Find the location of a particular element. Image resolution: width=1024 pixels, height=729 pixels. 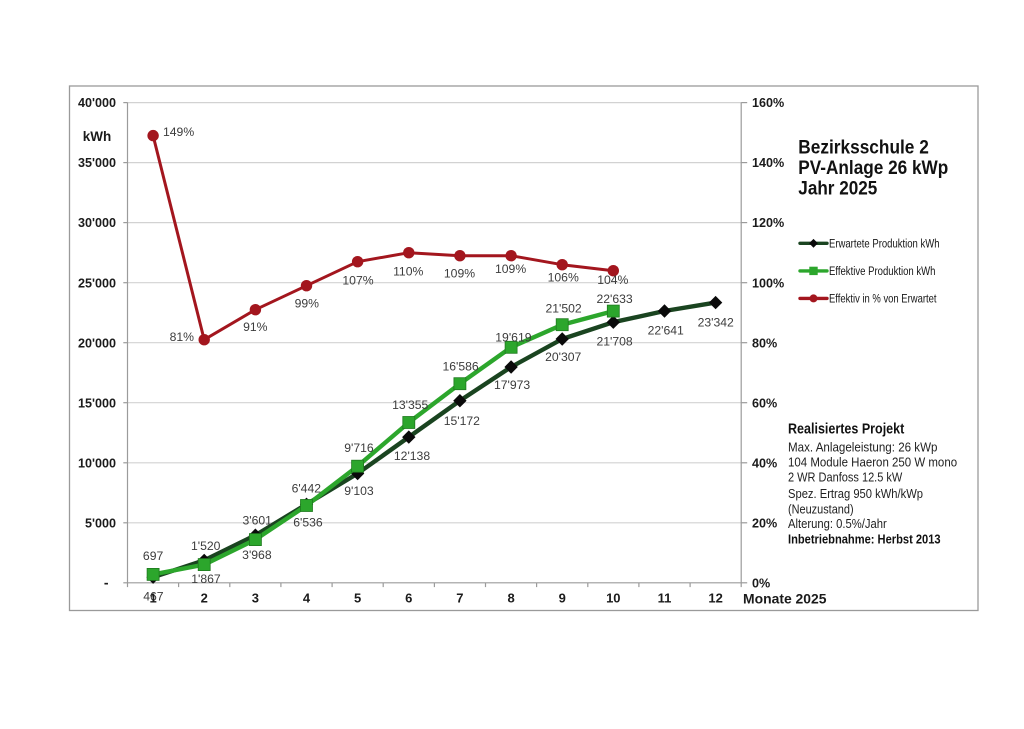

svg-text: 40% is located at coordinates (764, 463).